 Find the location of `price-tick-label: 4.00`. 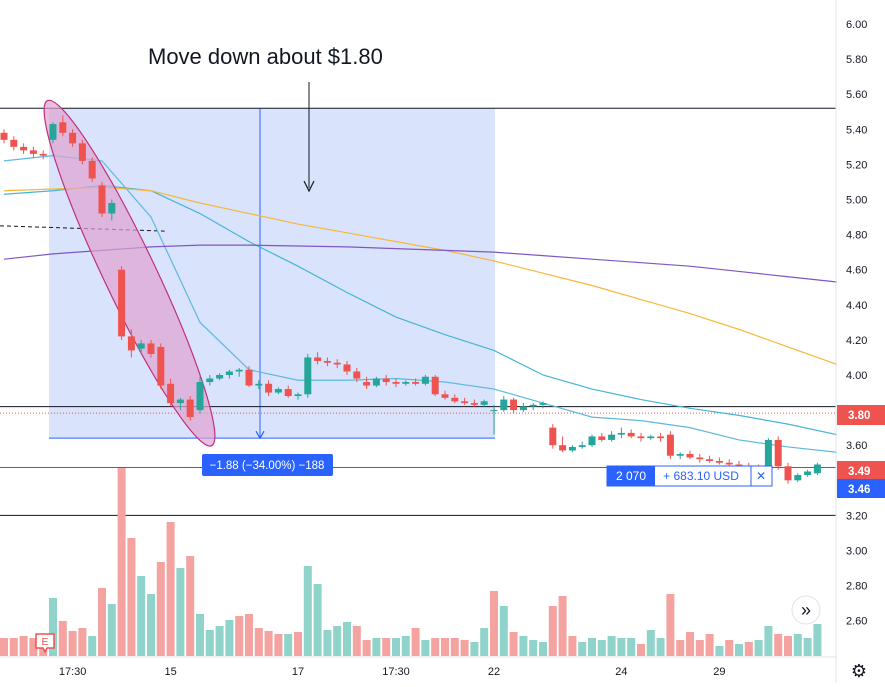

price-tick-label: 4.00 is located at coordinates (856, 376).